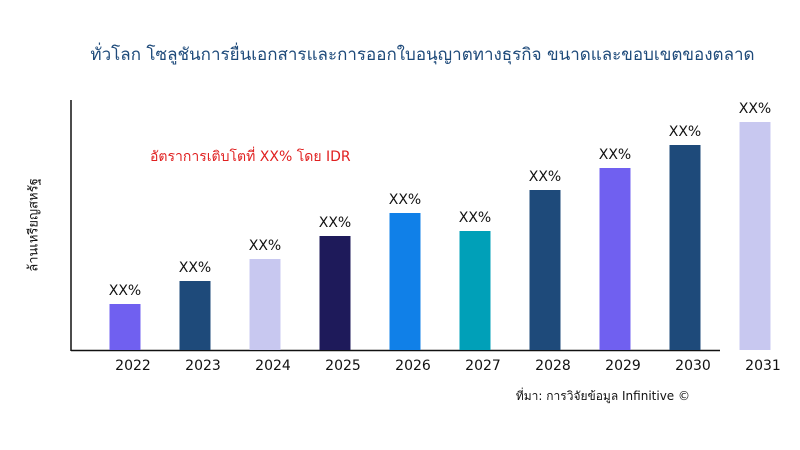 Image resolution: width=800 pixels, height=450 pixels. What do you see at coordinates (763, 366) in the screenshot?
I see `x-tick-2031: 2031` at bounding box center [763, 366].